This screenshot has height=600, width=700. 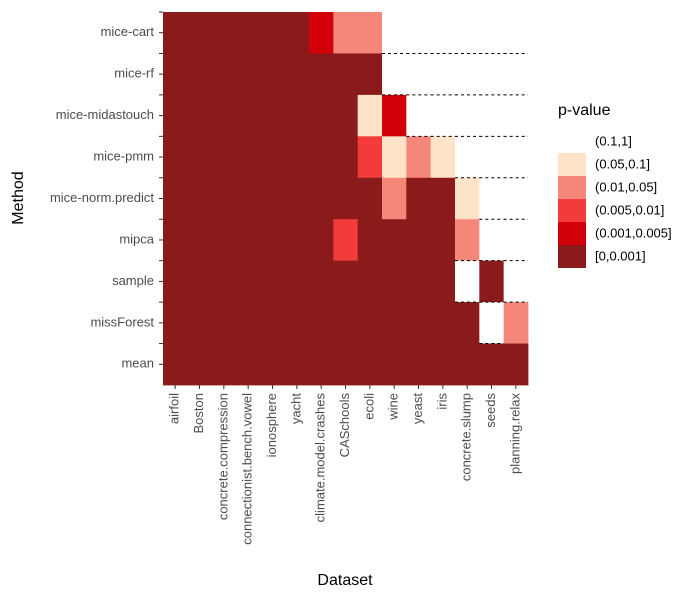 What do you see at coordinates (136, 238) in the screenshot?
I see `y-tick-label: mipca` at bounding box center [136, 238].